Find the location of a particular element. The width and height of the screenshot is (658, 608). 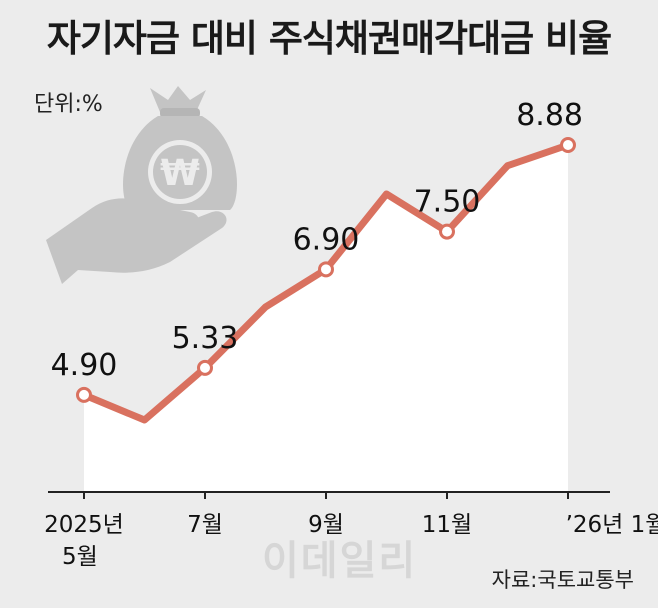

unit-label: 단위:% is located at coordinates (68, 104).